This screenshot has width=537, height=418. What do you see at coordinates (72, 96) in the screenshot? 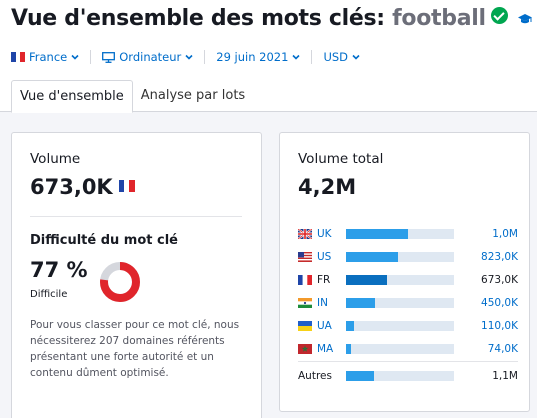
I see `tab-overview: Vue d'ensemble` at bounding box center [72, 96].